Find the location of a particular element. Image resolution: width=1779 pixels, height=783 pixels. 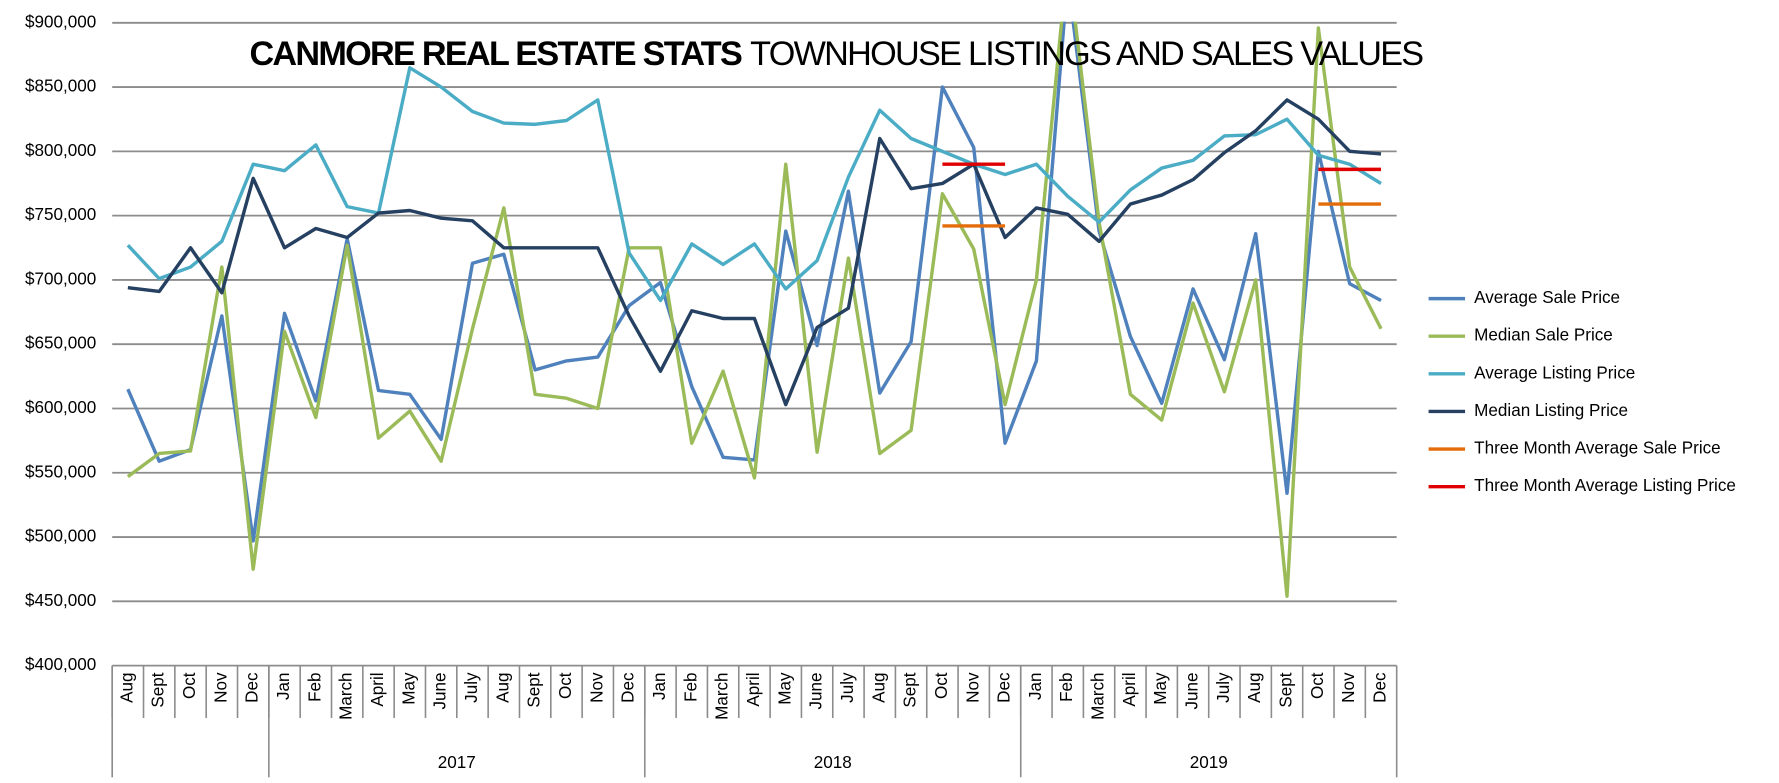

legend-label: Average Sale Price is located at coordinates (1547, 297).